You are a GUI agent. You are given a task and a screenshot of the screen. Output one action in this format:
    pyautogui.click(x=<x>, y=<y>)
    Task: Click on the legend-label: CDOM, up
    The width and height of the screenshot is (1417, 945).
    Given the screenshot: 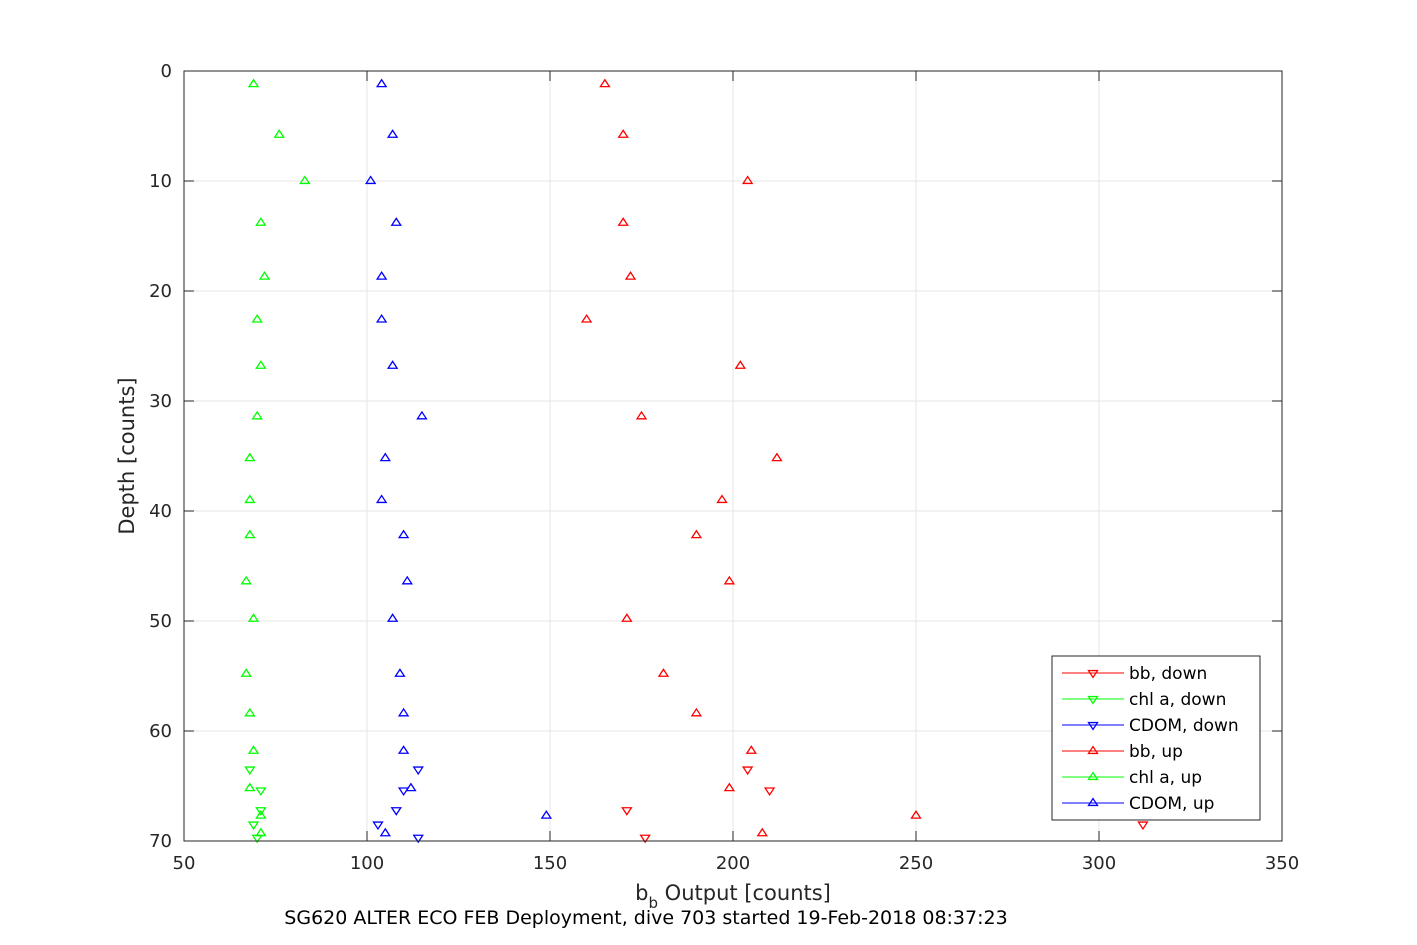 What is the action you would take?
    pyautogui.click(x=1171, y=804)
    